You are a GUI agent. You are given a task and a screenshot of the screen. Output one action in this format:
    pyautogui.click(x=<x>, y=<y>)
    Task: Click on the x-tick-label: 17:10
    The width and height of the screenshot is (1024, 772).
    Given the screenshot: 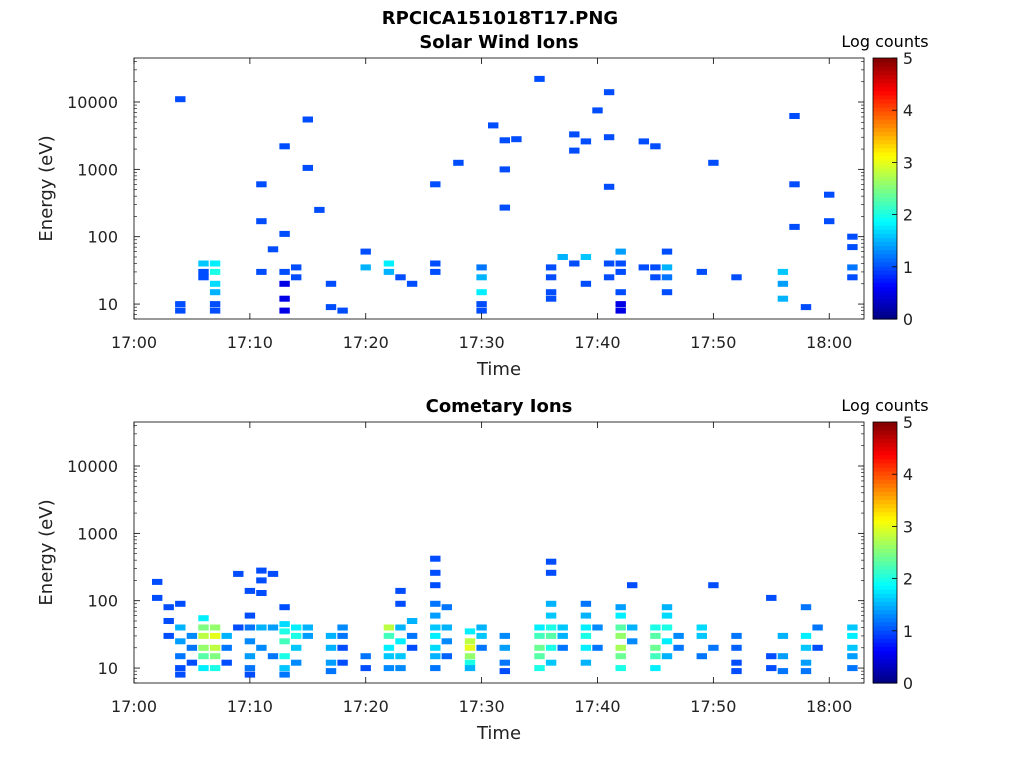 What is the action you would take?
    pyautogui.click(x=250, y=706)
    